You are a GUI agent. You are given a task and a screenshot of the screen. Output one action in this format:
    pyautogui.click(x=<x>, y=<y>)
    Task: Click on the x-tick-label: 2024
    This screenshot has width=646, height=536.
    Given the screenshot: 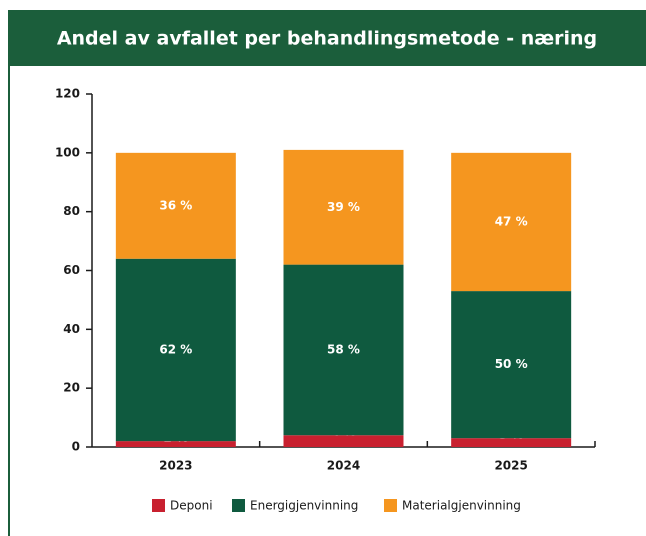 What is the action you would take?
    pyautogui.click(x=343, y=466)
    